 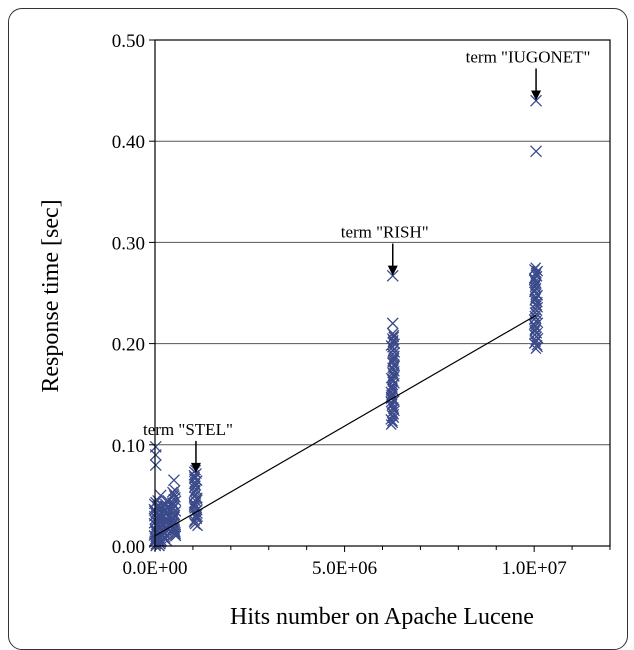 What do you see at coordinates (382, 617) in the screenshot?
I see `x-axis-label: Hits number on Apache Lucene` at bounding box center [382, 617].